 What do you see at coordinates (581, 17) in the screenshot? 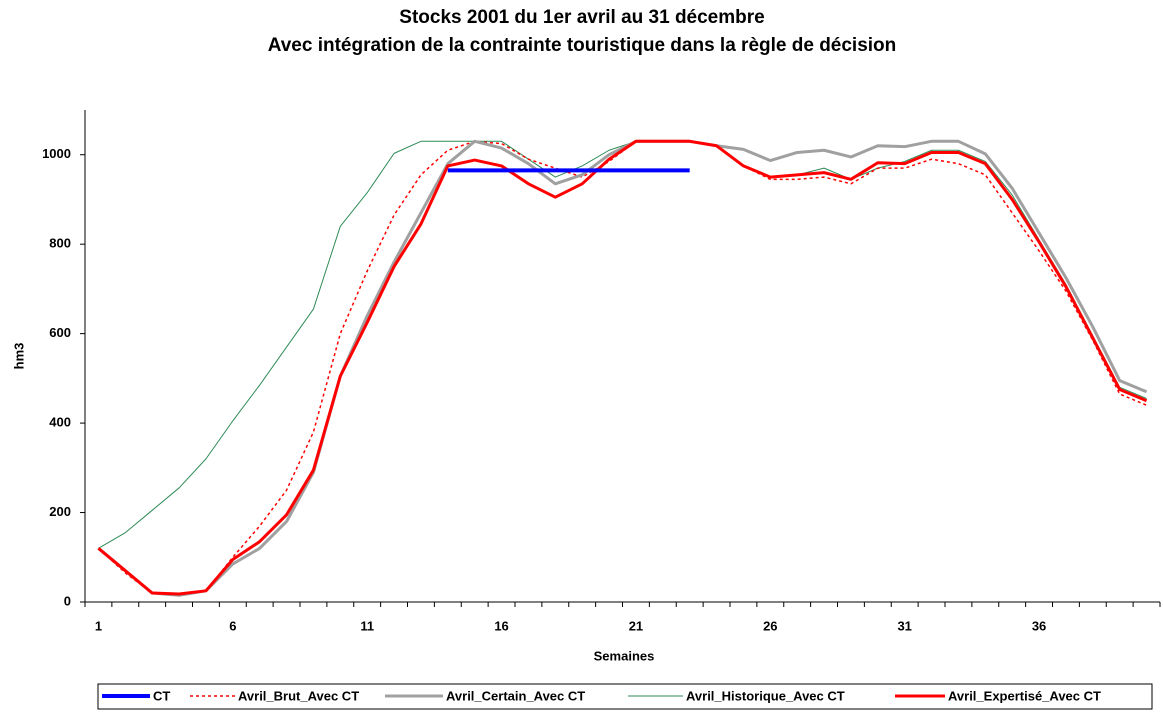
I see `chart-title: Stocks 2001 du 1er avril au 31 décembre` at bounding box center [581, 17].